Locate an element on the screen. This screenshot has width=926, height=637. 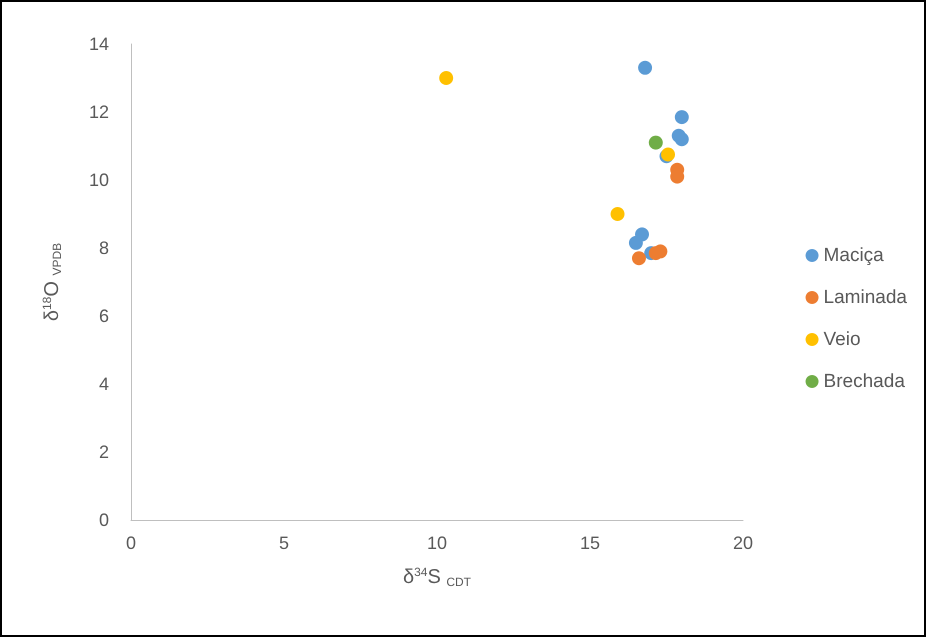
y-tick-label: 0 is located at coordinates (103, 520).